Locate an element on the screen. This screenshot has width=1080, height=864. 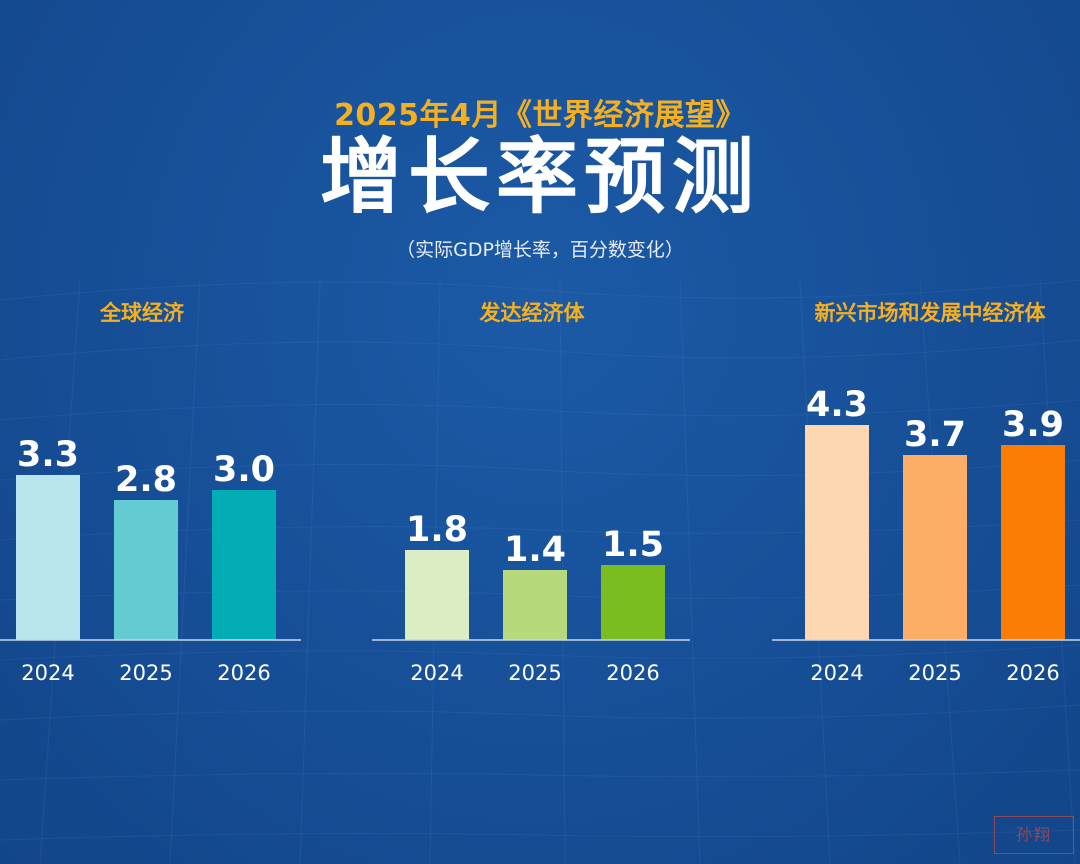
chart-title: 新兴市场和发展中经济体 is located at coordinates (931, 313).